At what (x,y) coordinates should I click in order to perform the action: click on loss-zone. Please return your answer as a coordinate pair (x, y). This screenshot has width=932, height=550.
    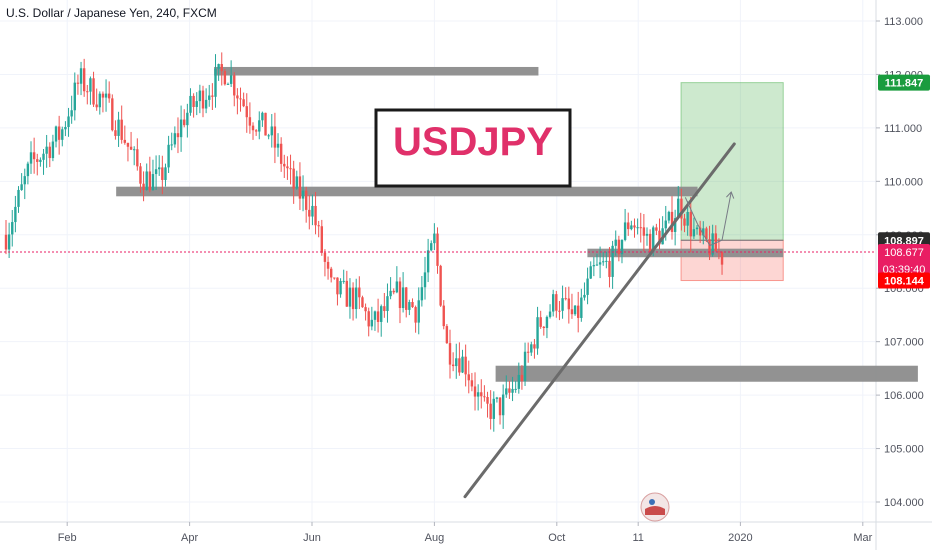
    Looking at the image, I should click on (732, 260).